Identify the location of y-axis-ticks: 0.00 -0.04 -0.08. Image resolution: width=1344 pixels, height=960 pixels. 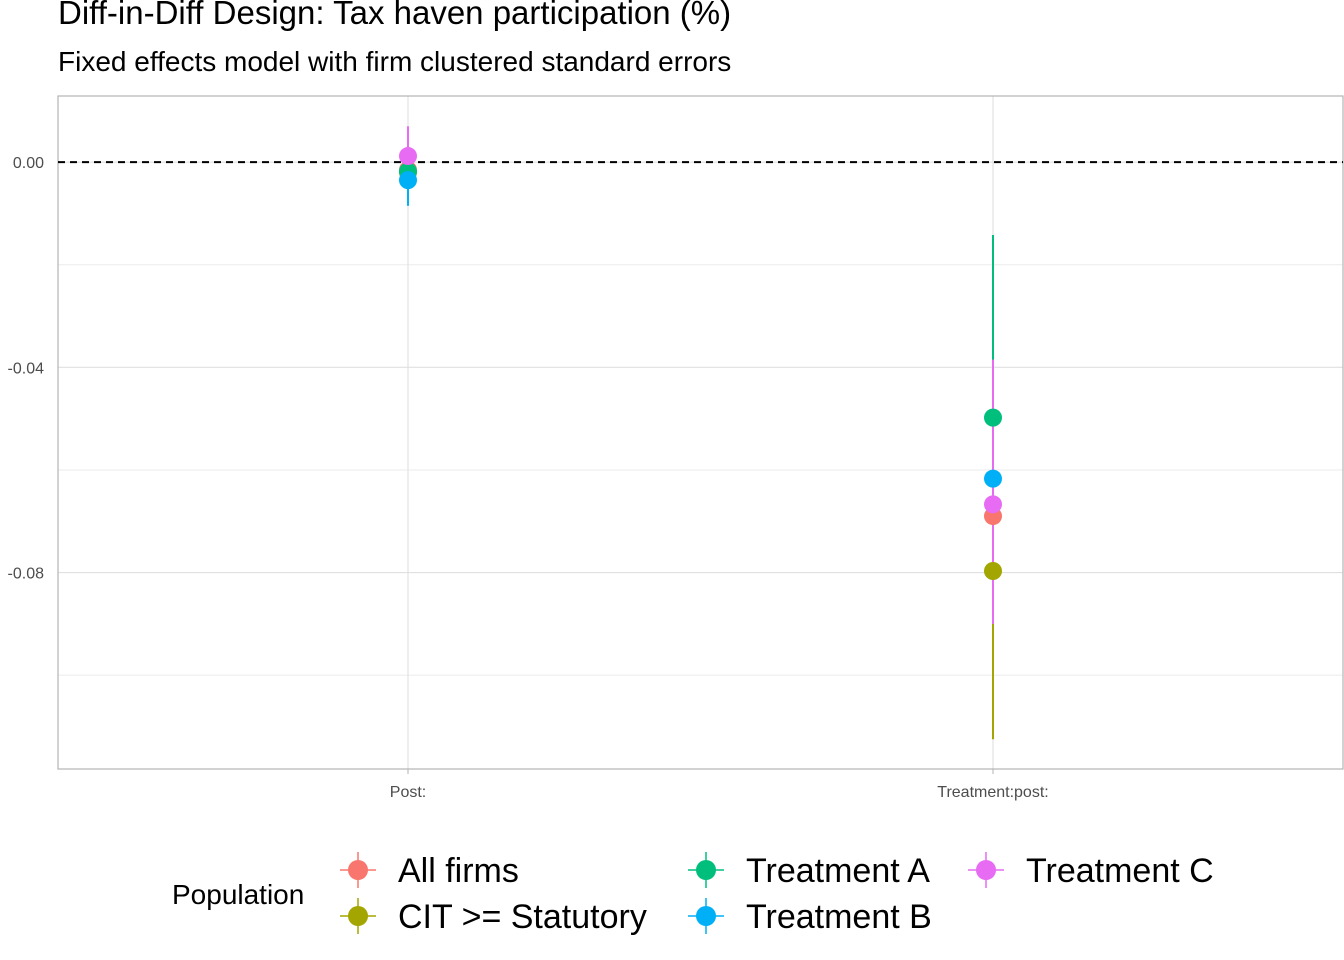
(26, 368).